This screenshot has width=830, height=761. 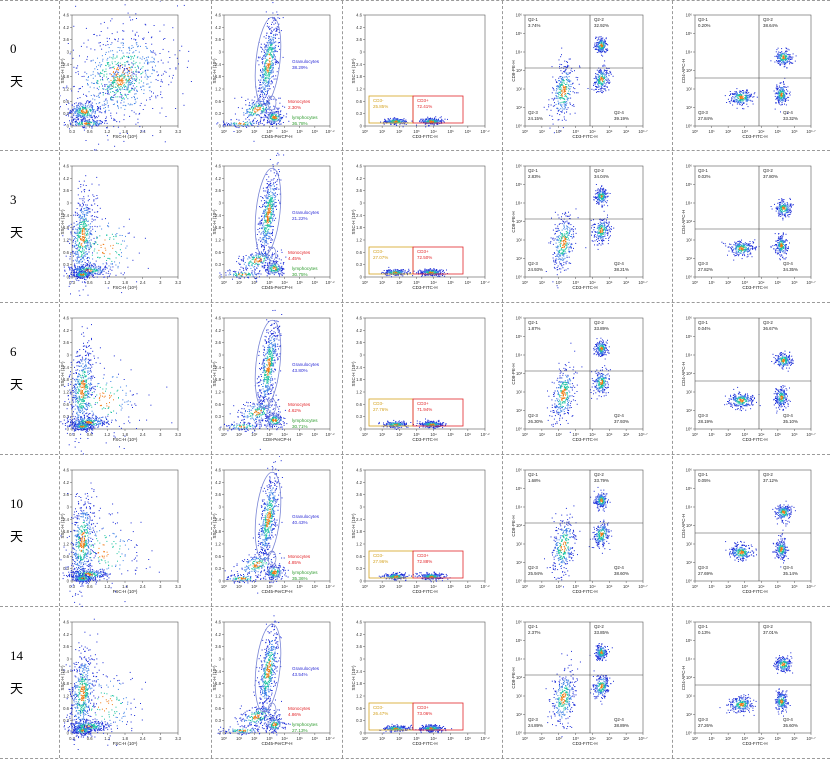 What do you see at coordinates (66, 39) in the screenshot?
I see `y-tick-label: 3.6` at bounding box center [66, 39].